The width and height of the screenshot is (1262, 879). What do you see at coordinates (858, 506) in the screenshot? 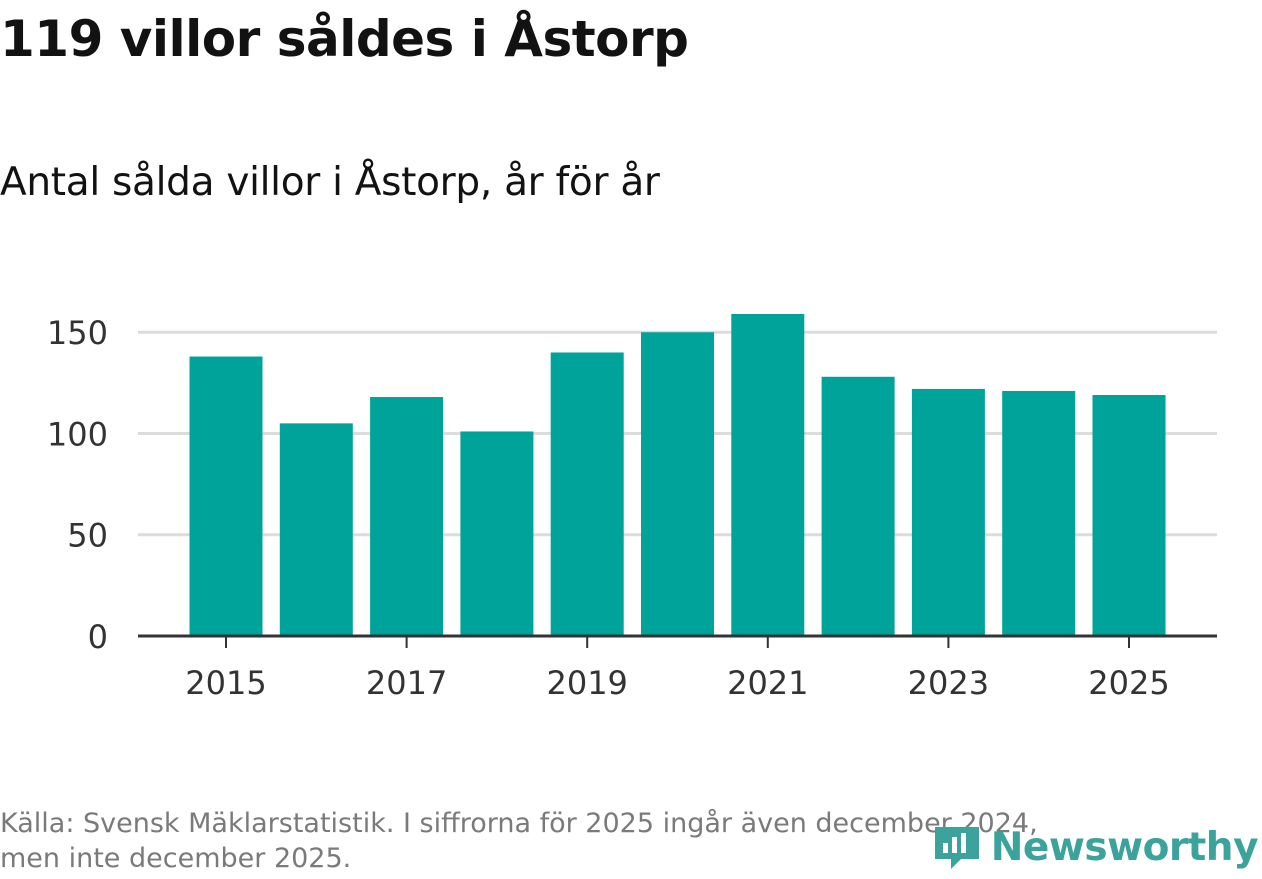
I see `bar-2022` at bounding box center [858, 506].